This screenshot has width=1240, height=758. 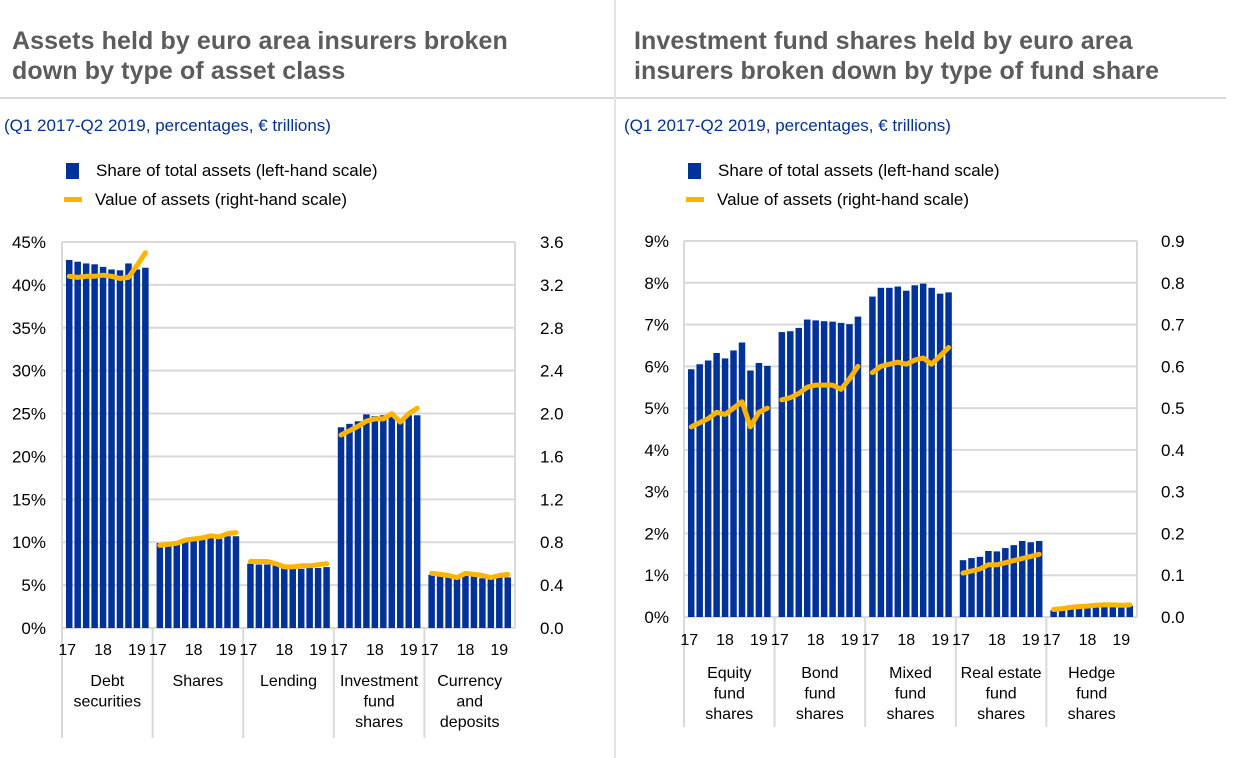 I want to click on category-label: securities, so click(x=108, y=702).